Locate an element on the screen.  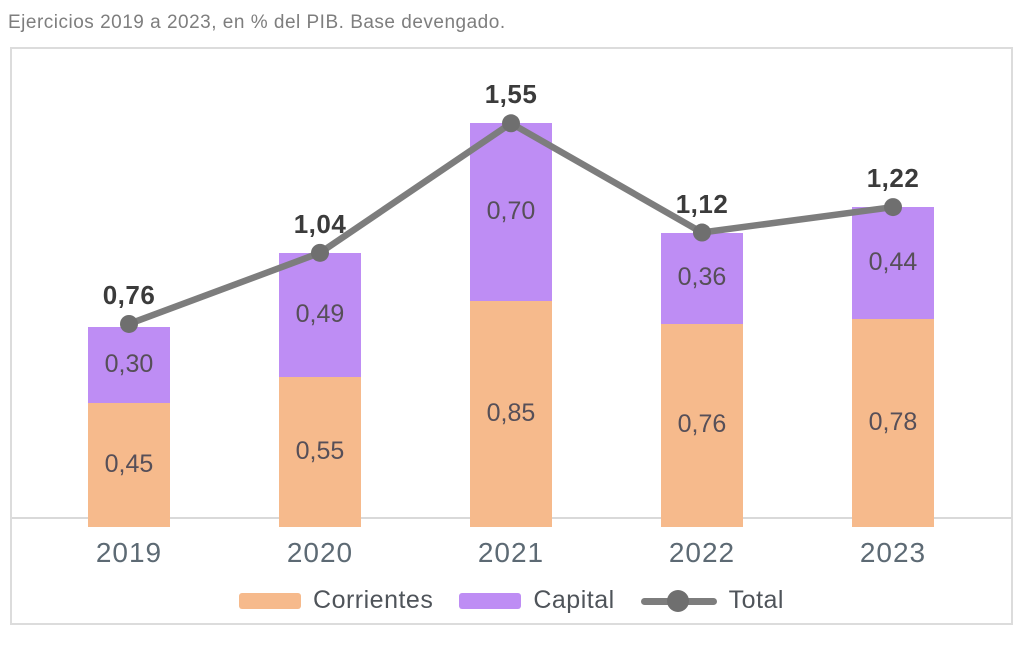
value-label-capital-2022: 0,36 is located at coordinates (702, 277).